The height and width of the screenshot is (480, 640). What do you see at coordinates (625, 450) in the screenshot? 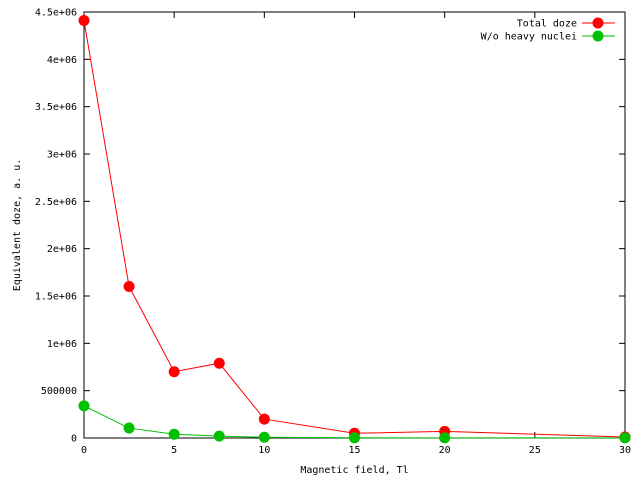
I see `x-tick-label: 30` at bounding box center [625, 450].